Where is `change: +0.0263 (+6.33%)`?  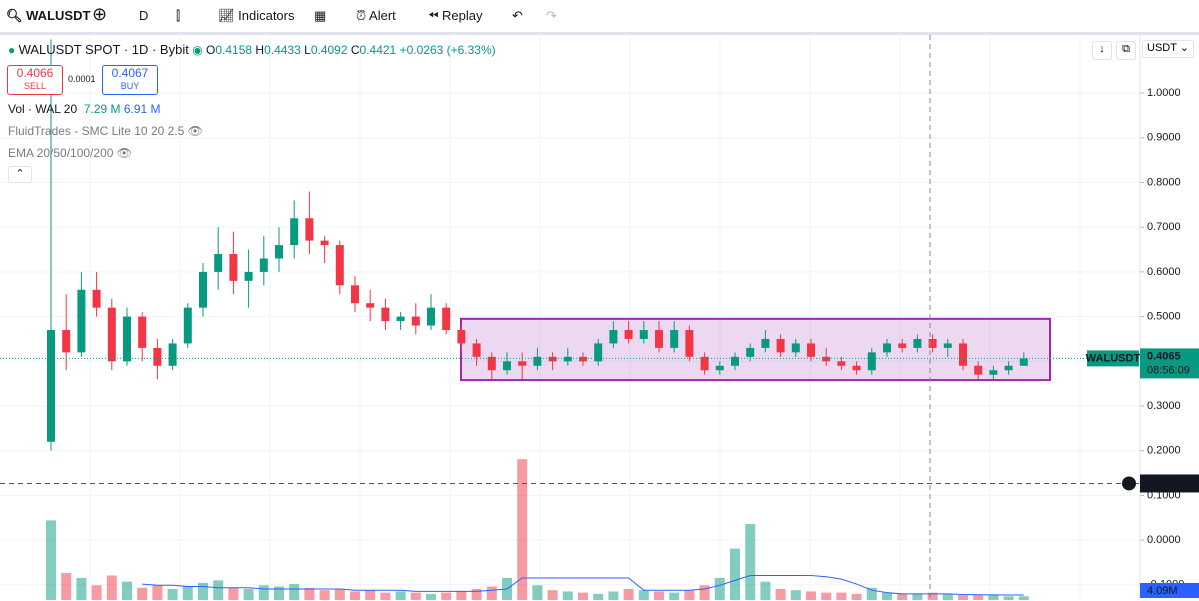 change: +0.0263 (+6.33%) is located at coordinates (447, 50).